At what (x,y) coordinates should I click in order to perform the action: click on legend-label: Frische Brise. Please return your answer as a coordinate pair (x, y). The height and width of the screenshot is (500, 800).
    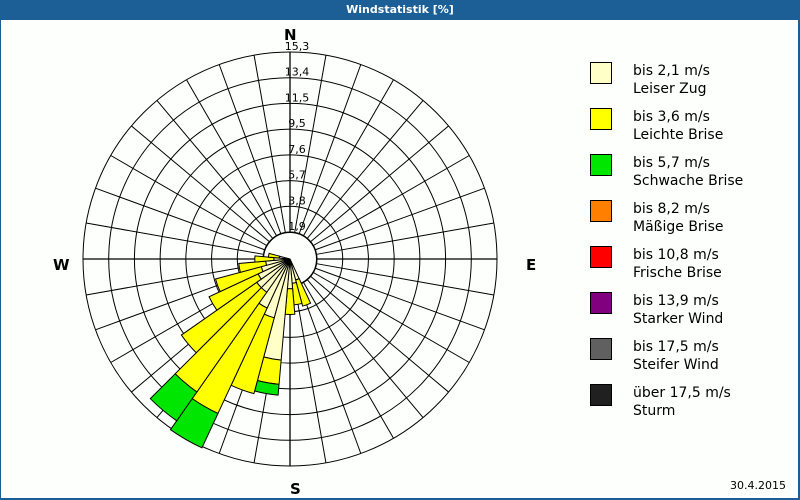
    Looking at the image, I should click on (677, 273).